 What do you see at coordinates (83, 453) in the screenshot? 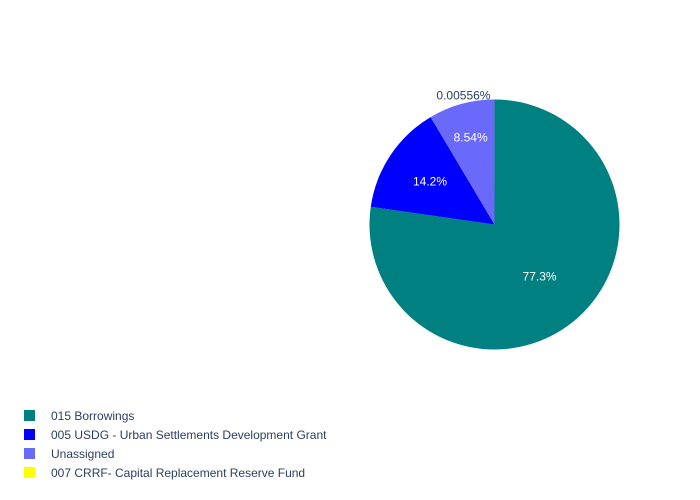
I see `legend-label: Unassigned` at bounding box center [83, 453].